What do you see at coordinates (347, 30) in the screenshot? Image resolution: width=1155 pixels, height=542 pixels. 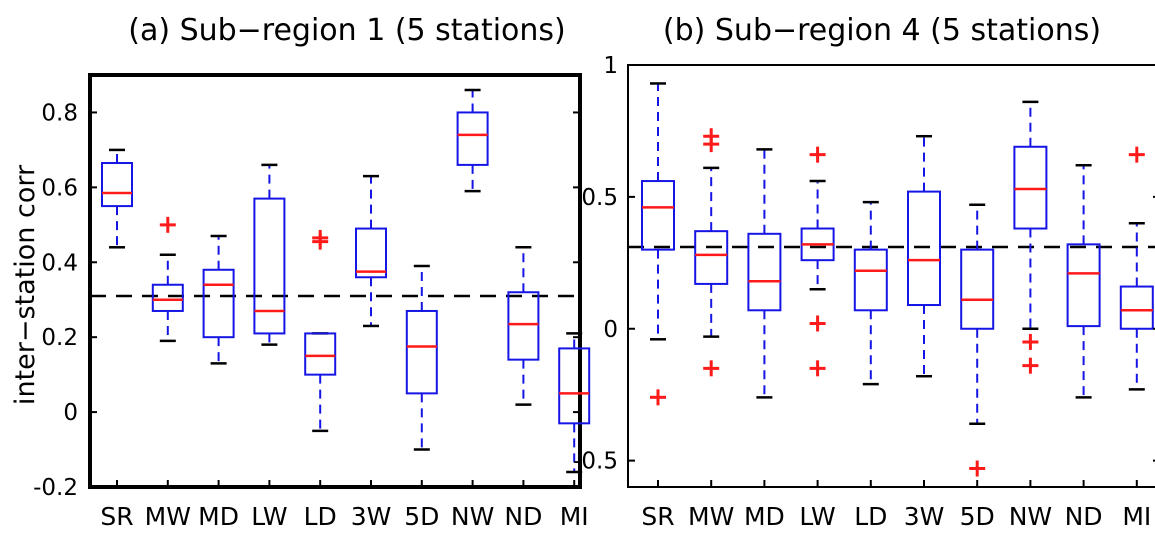 I see `panel-a-title: (a) Sub−region 1 (5 stations)` at bounding box center [347, 30].